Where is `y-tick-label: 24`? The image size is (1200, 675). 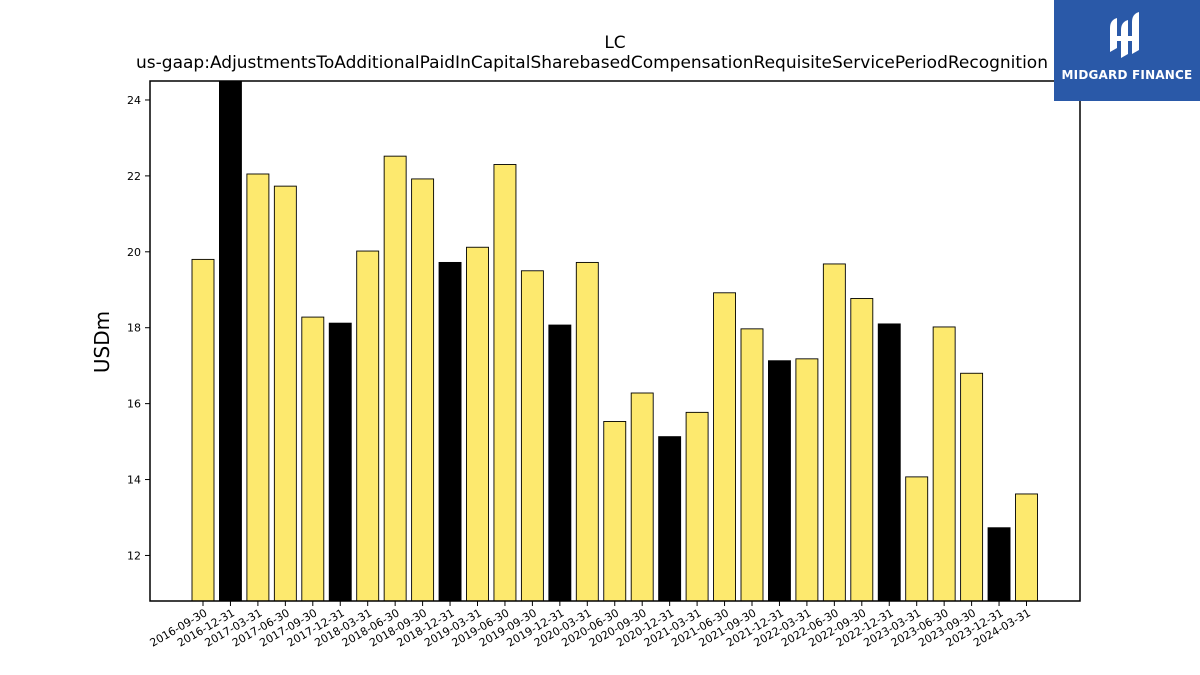 y-tick-label: 24 is located at coordinates (134, 100).